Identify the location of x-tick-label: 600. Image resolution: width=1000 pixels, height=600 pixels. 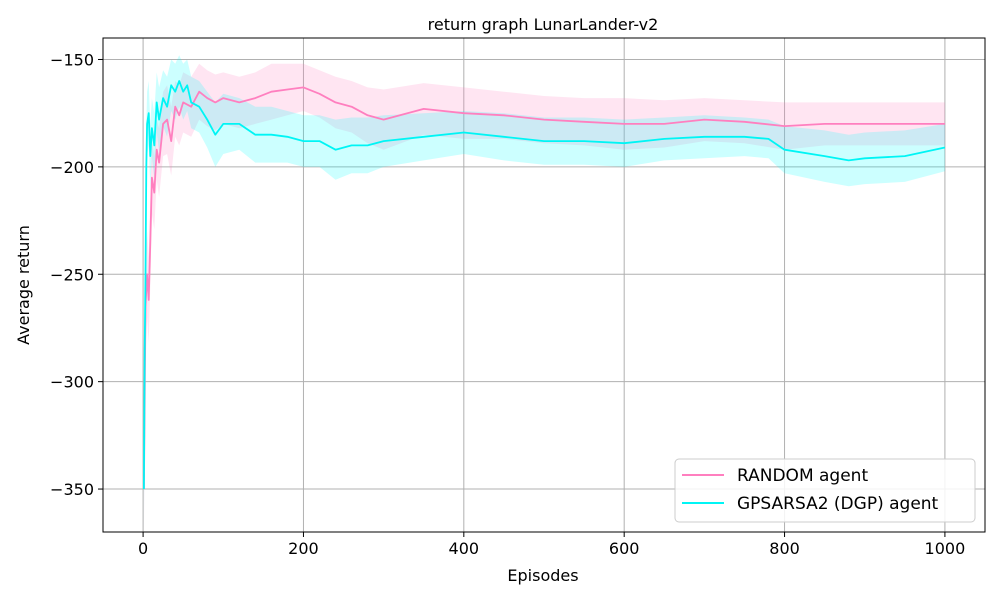
(624, 548).